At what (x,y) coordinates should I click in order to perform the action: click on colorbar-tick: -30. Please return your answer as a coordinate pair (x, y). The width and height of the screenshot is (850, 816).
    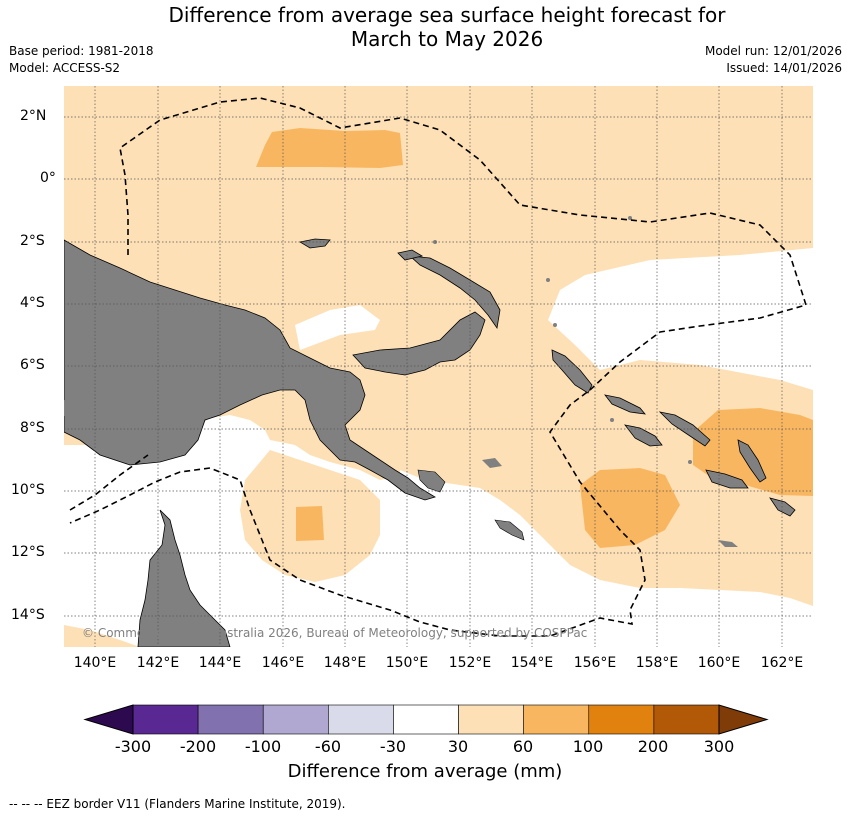
    Looking at the image, I should click on (393, 746).